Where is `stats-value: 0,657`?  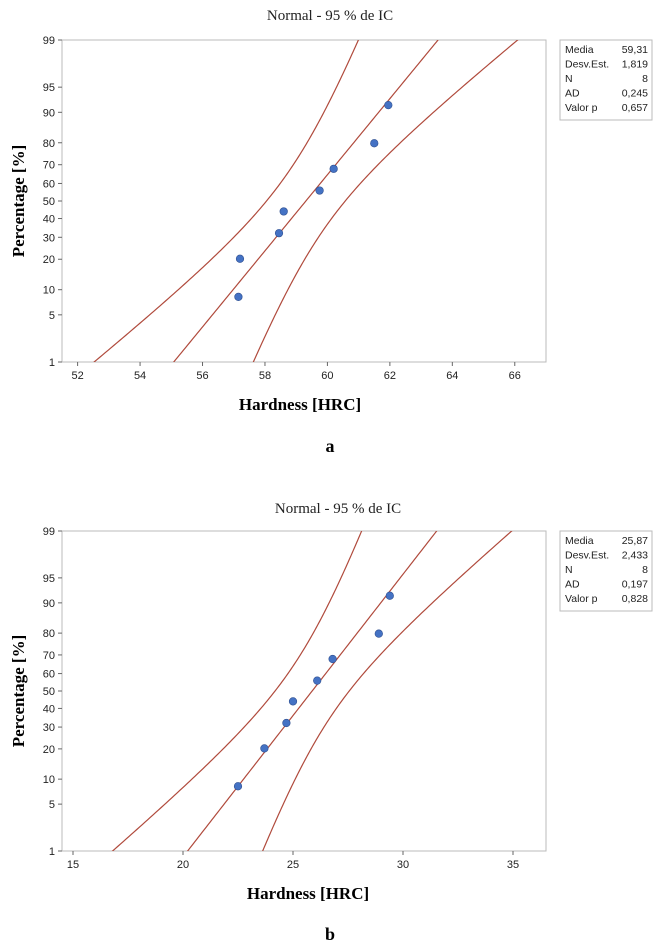 stats-value: 0,657 is located at coordinates (635, 108).